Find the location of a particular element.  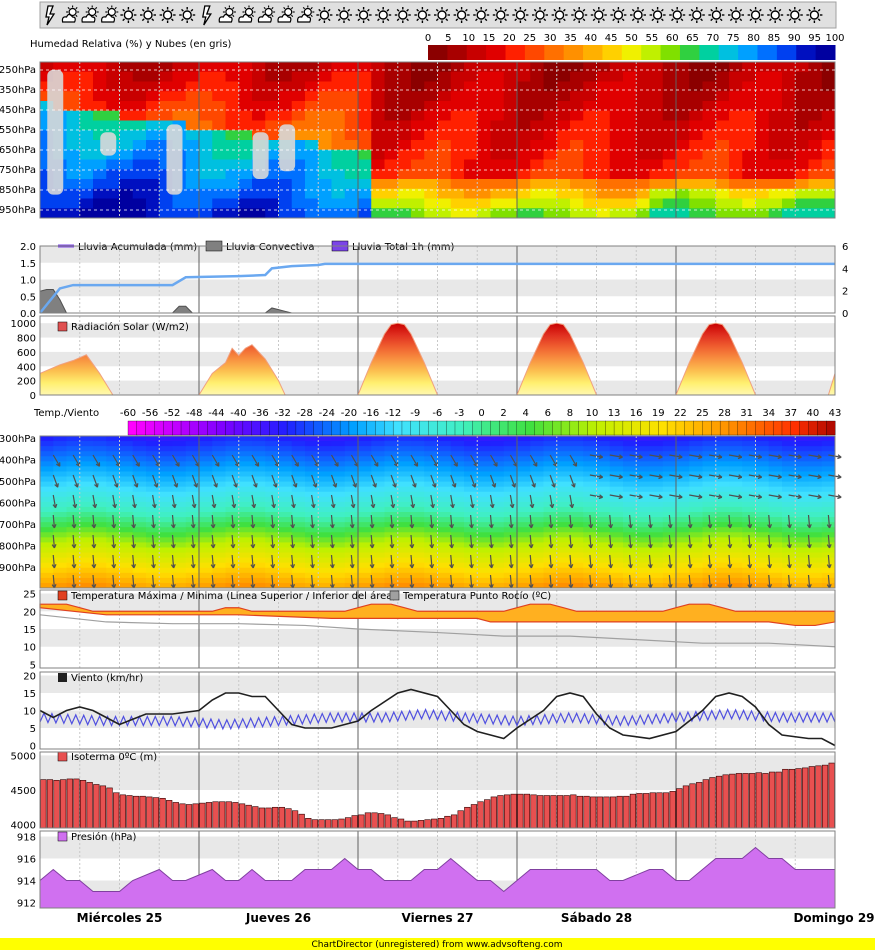

level-label: 850hPa is located at coordinates (18, 190).